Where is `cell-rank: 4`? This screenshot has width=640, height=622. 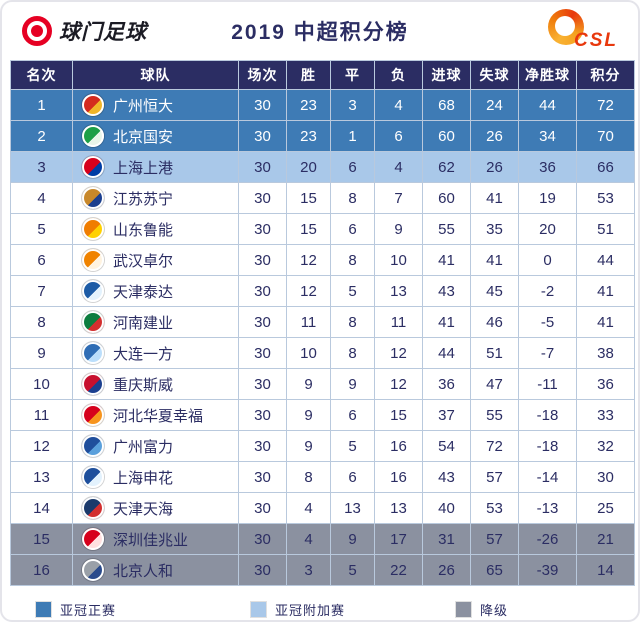 cell-rank: 4 is located at coordinates (41, 198).